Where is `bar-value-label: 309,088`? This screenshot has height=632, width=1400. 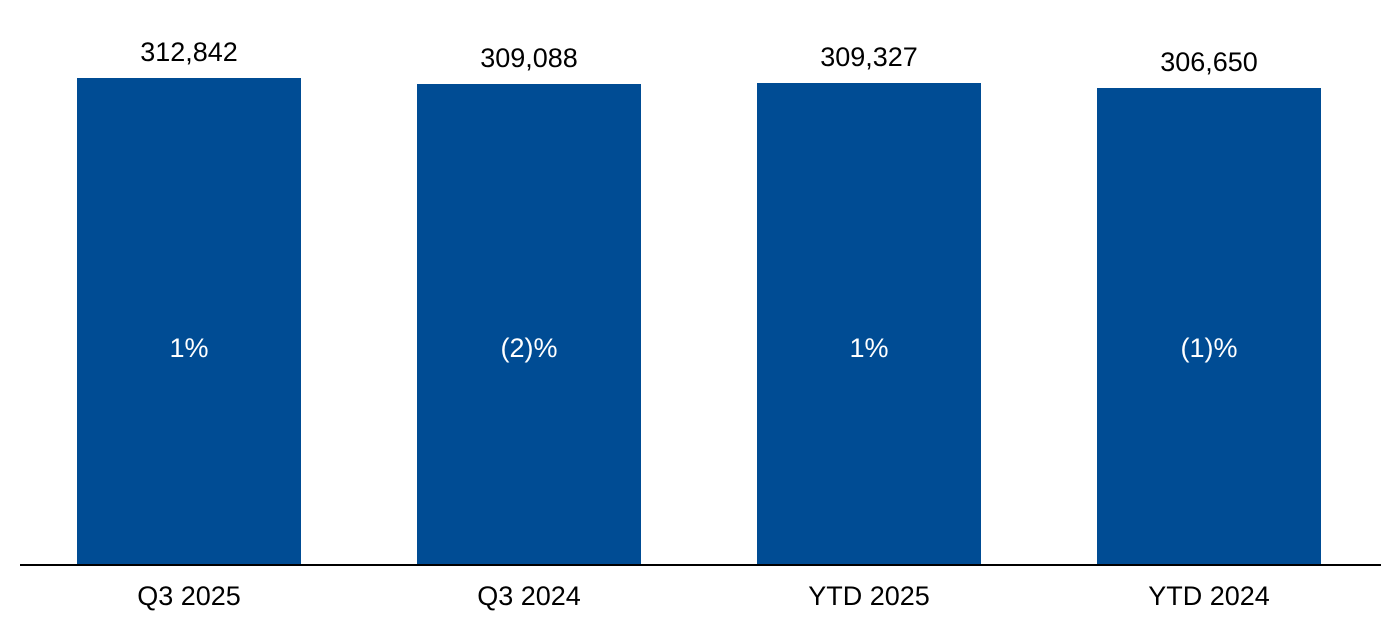 bar-value-label: 309,088 is located at coordinates (529, 58).